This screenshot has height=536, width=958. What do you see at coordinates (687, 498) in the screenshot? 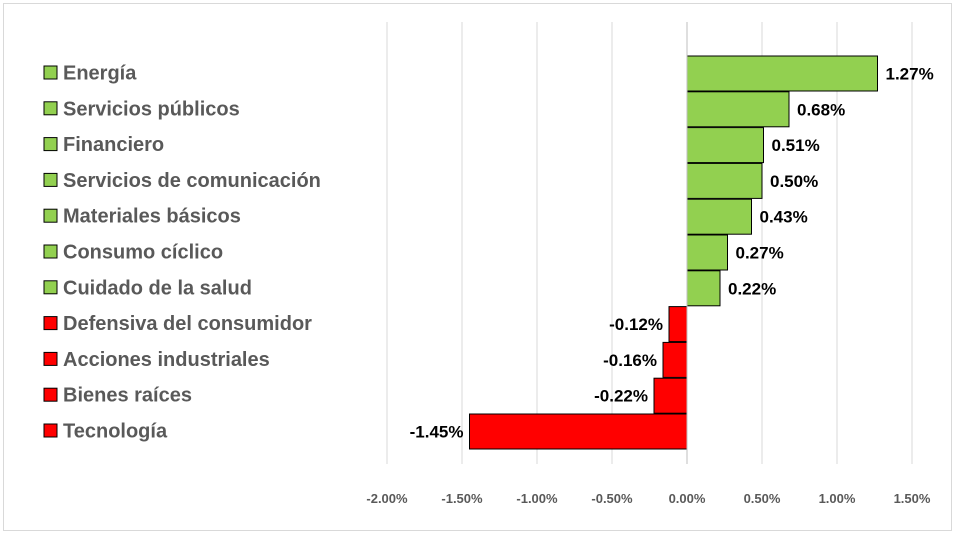
I see `x-tick-label: 0.00%` at bounding box center [687, 498].